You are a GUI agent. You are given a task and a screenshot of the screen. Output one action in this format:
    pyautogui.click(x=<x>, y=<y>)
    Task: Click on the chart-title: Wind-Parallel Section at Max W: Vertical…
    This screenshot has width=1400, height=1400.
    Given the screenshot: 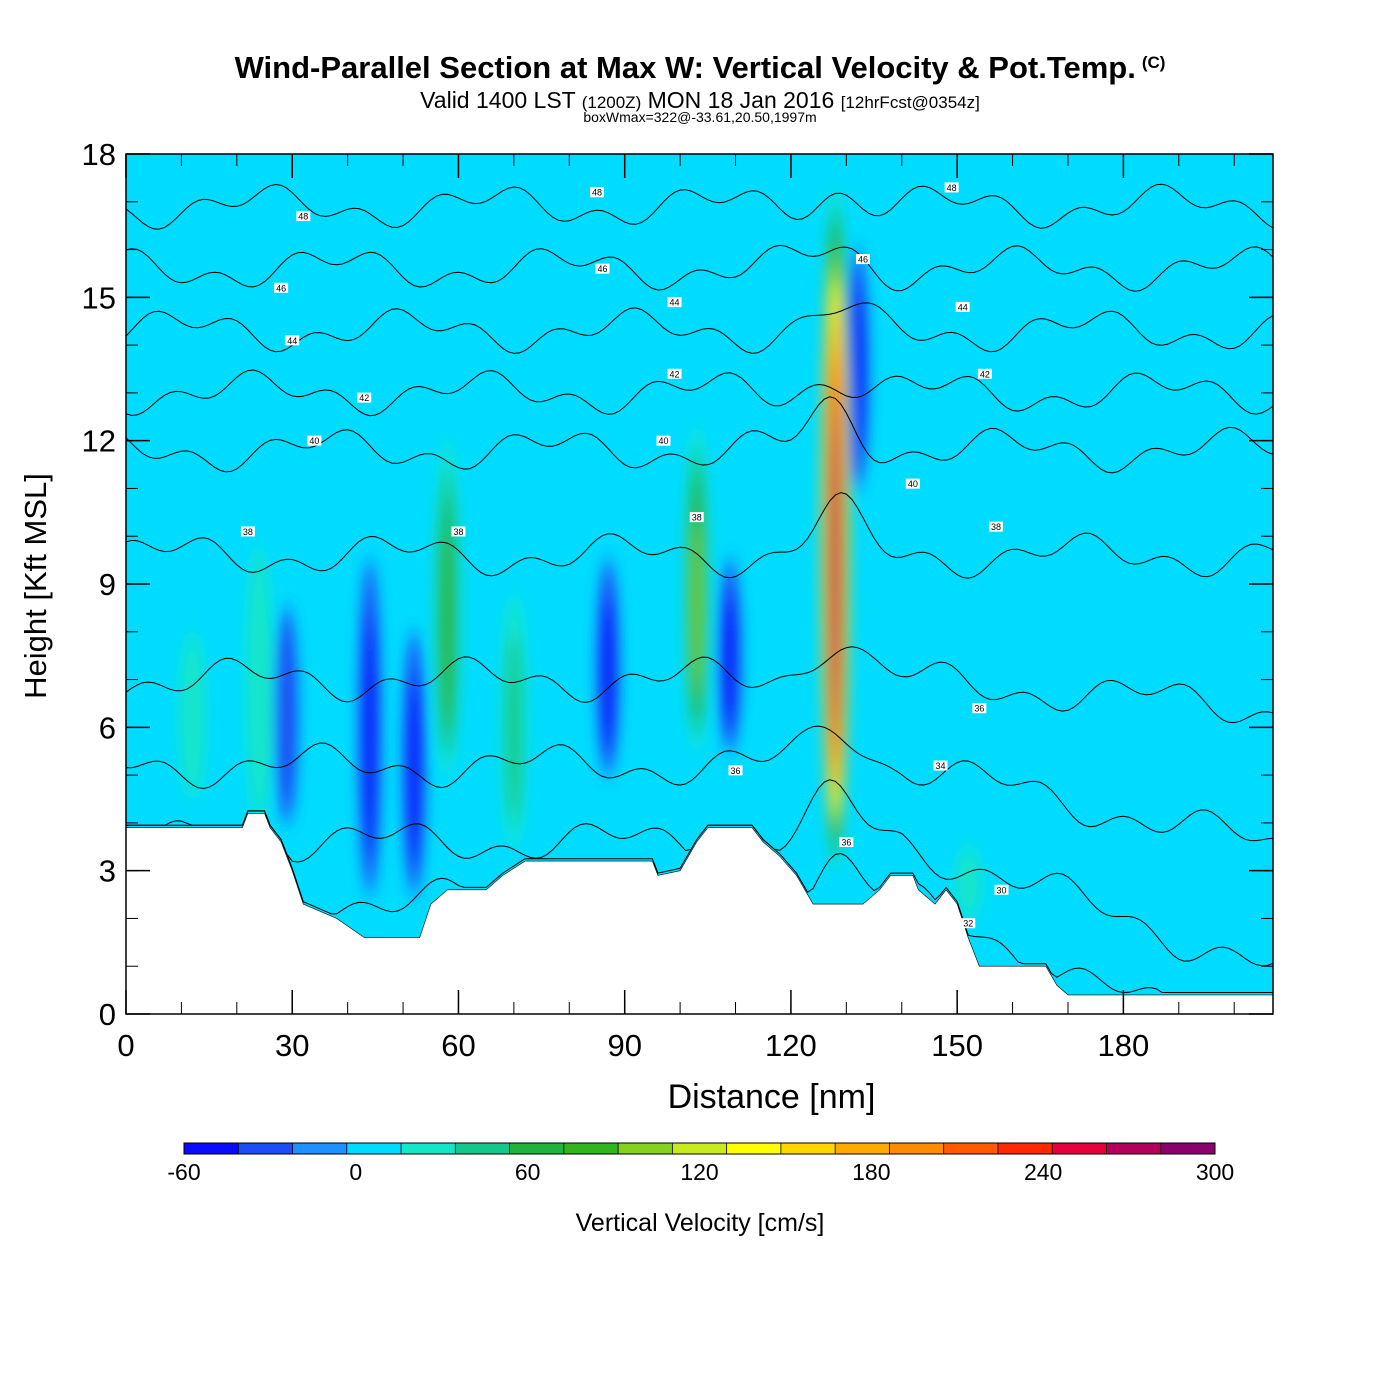 What is the action you would take?
    pyautogui.click(x=700, y=68)
    